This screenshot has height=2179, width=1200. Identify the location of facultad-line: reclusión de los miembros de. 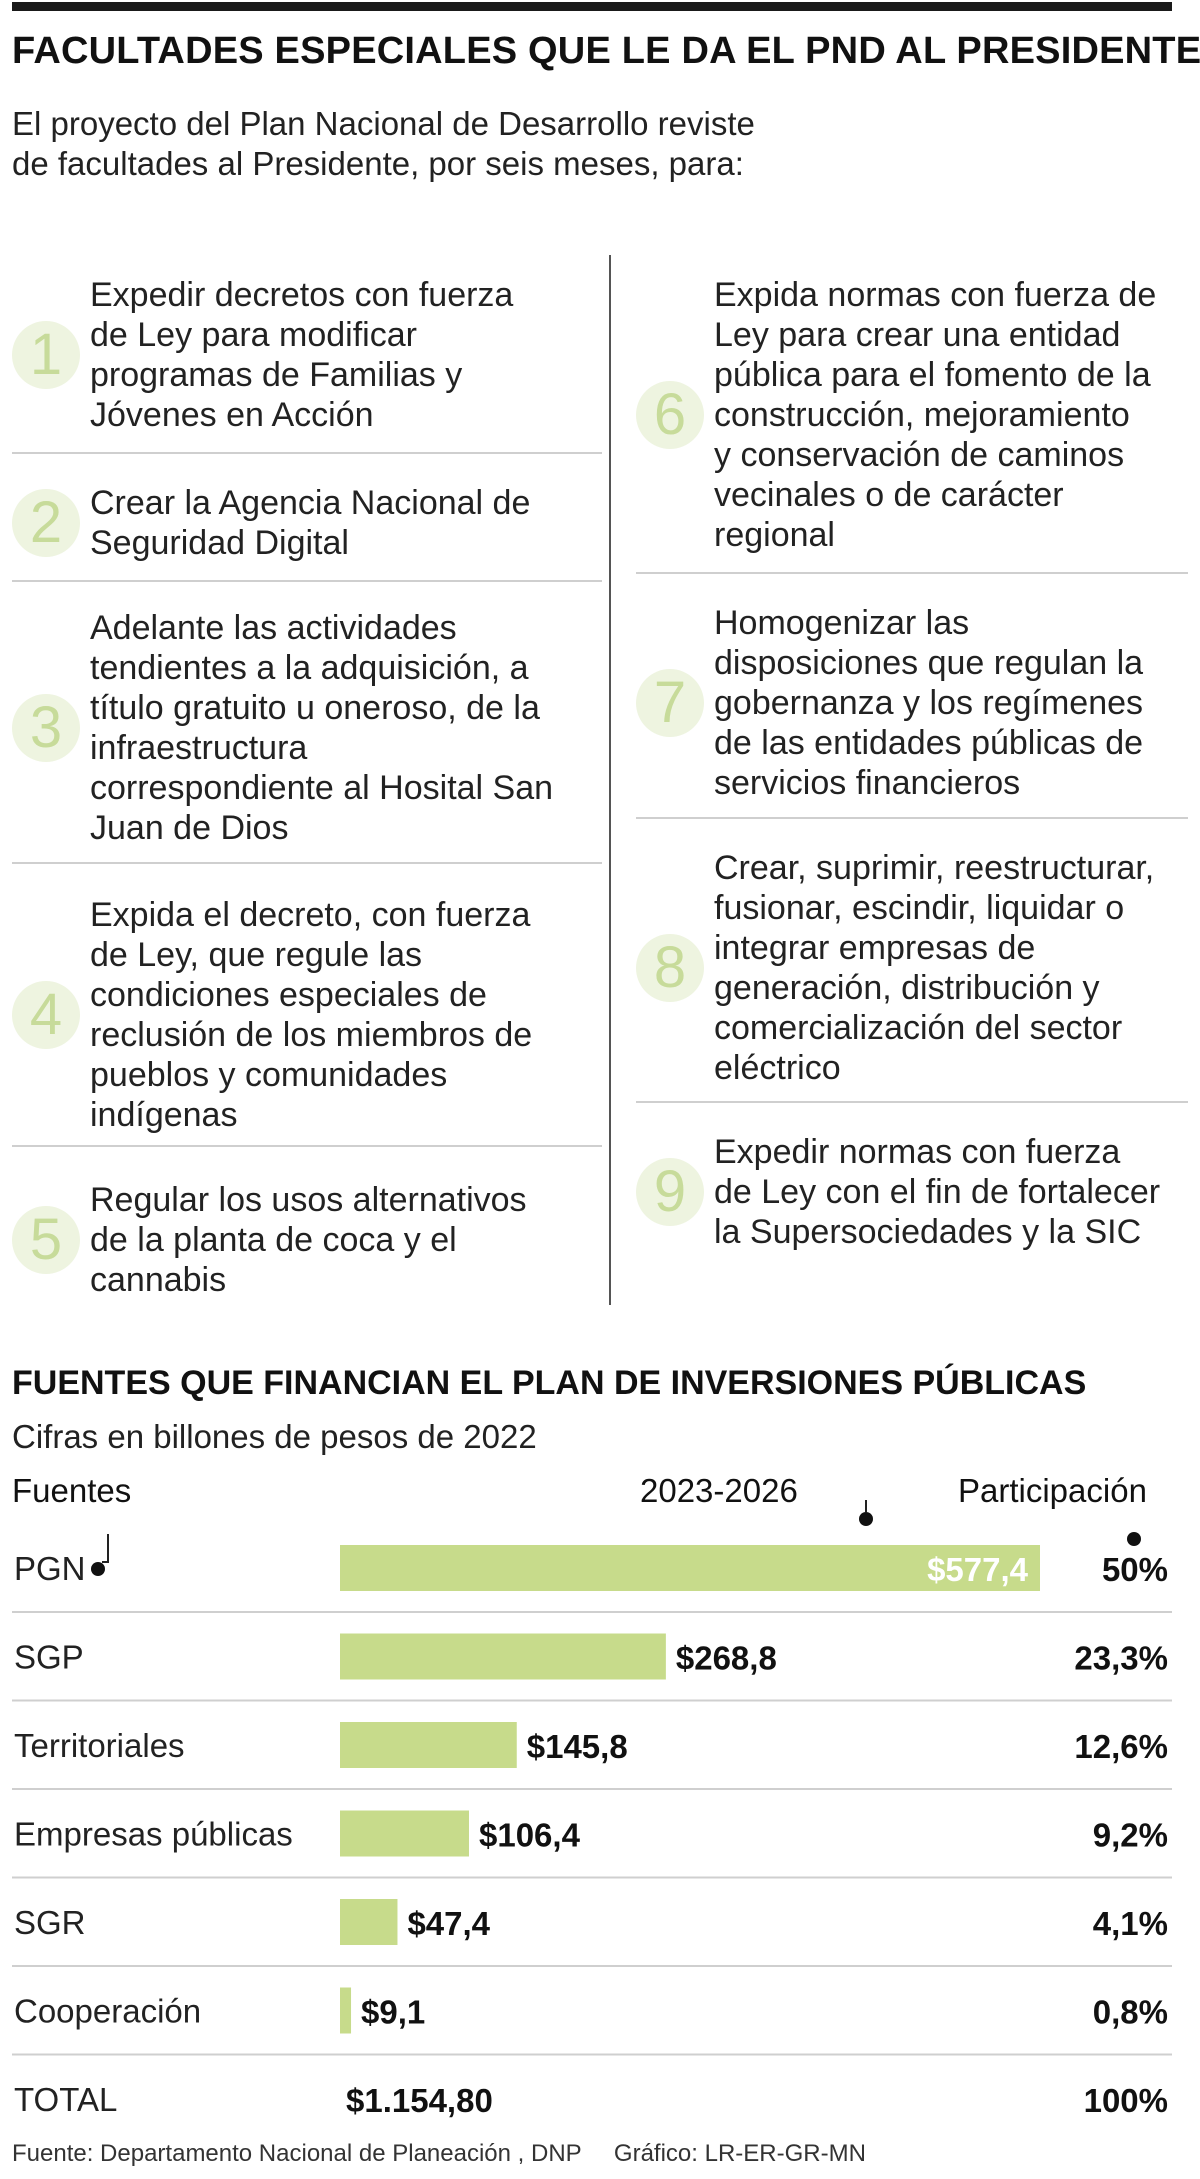
(311, 1035).